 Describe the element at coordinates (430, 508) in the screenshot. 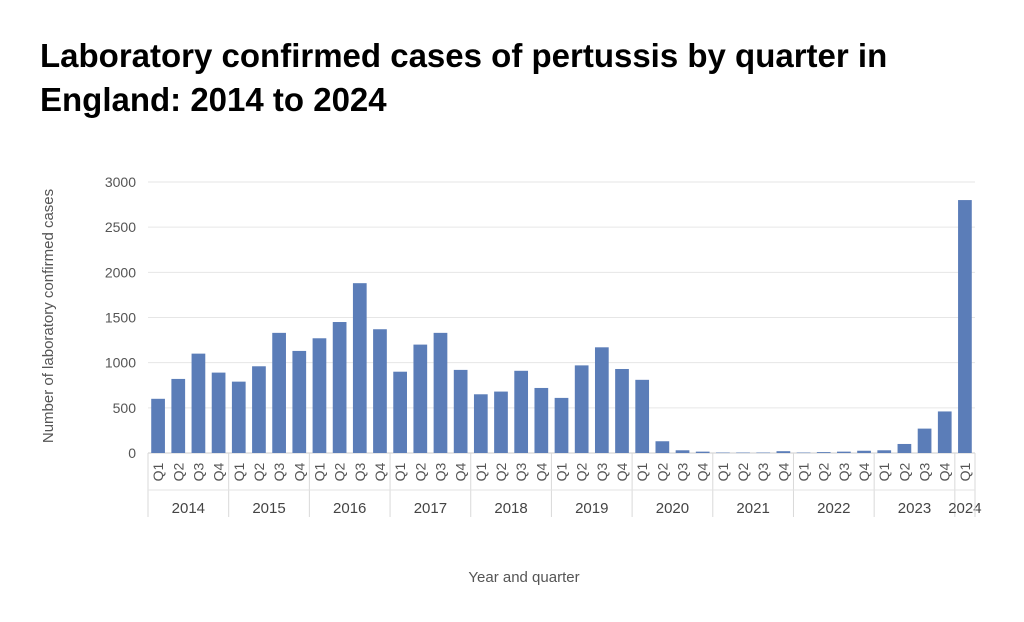

I see `year-label: 2017` at that location.